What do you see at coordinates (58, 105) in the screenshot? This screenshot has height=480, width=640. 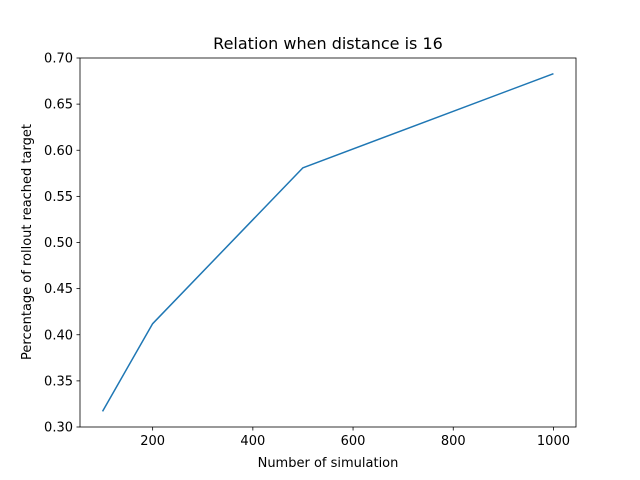 I see `y-tick-label: 0.65` at bounding box center [58, 105].